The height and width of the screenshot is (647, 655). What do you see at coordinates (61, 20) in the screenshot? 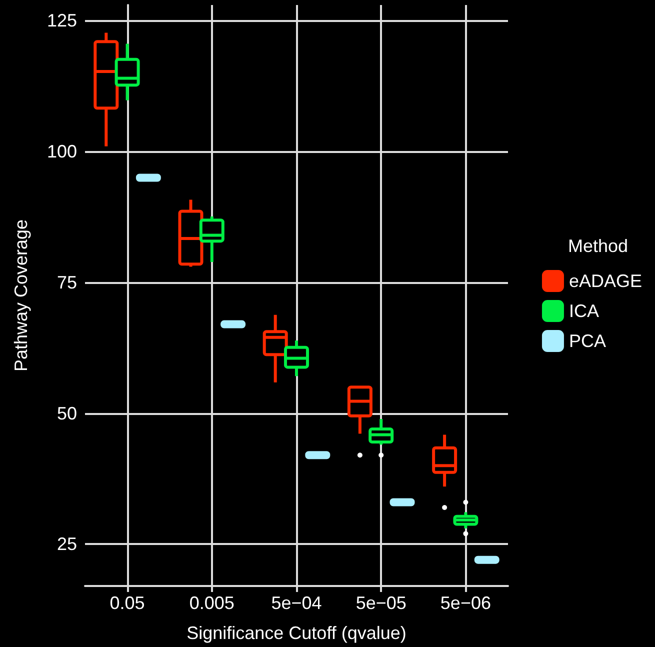
I see `y-tick-label: 125` at bounding box center [61, 20].